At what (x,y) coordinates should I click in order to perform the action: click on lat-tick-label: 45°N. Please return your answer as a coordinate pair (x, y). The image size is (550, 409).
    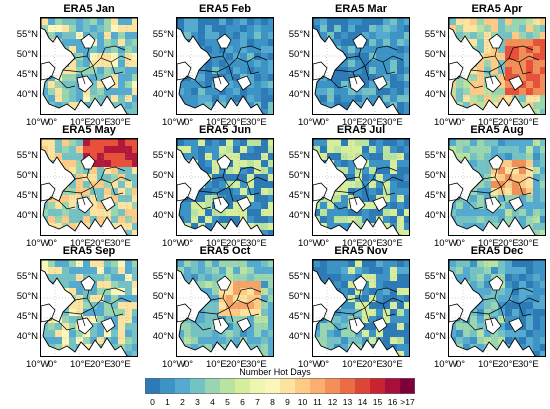
    Looking at the image, I should click on (163, 74).